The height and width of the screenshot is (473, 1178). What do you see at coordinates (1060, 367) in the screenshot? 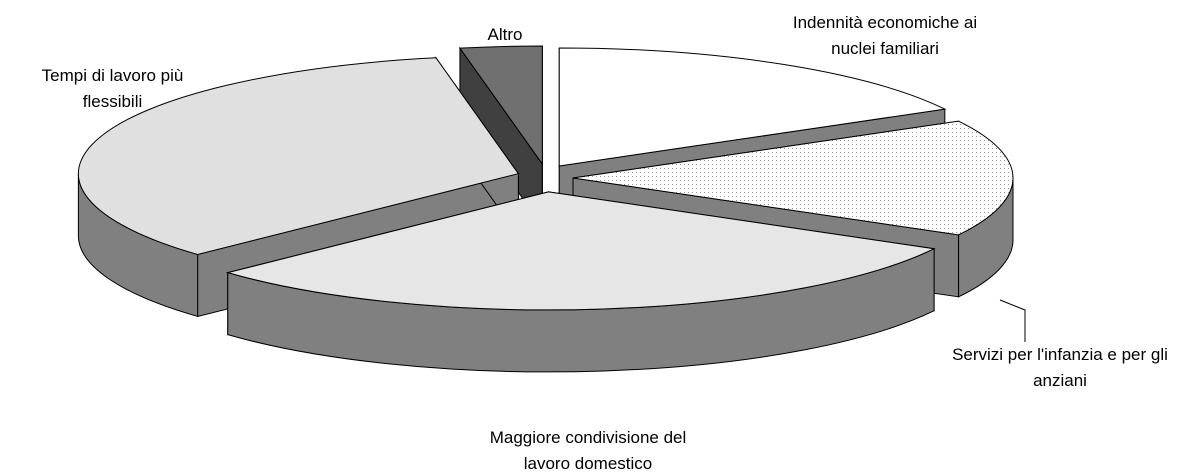
I see `slice-label: Servizi per l'infanzia e per gli anziani` at bounding box center [1060, 367].